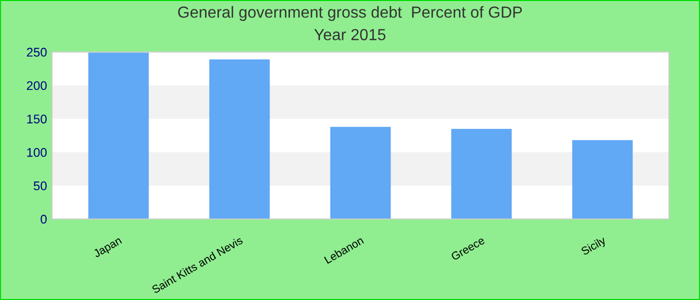 The width and height of the screenshot is (700, 300). I want to click on y-tick-label: 250, so click(36, 52).